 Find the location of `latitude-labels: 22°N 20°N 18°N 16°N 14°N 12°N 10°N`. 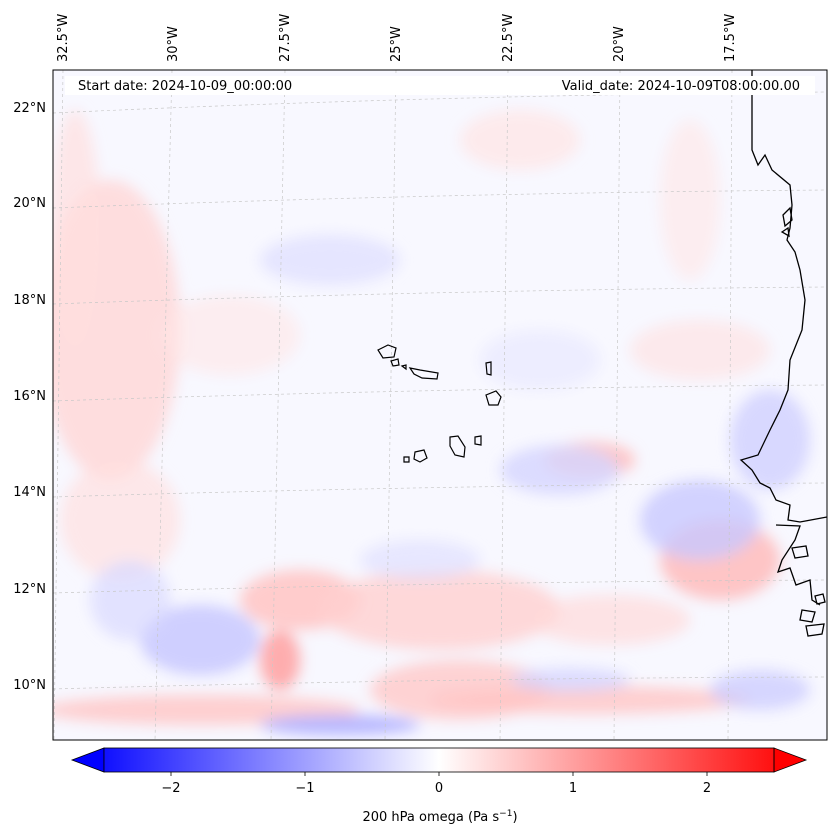

latitude-labels: 22°N 20°N 18°N 16°N 14°N 12°N 10°N is located at coordinates (29, 397).